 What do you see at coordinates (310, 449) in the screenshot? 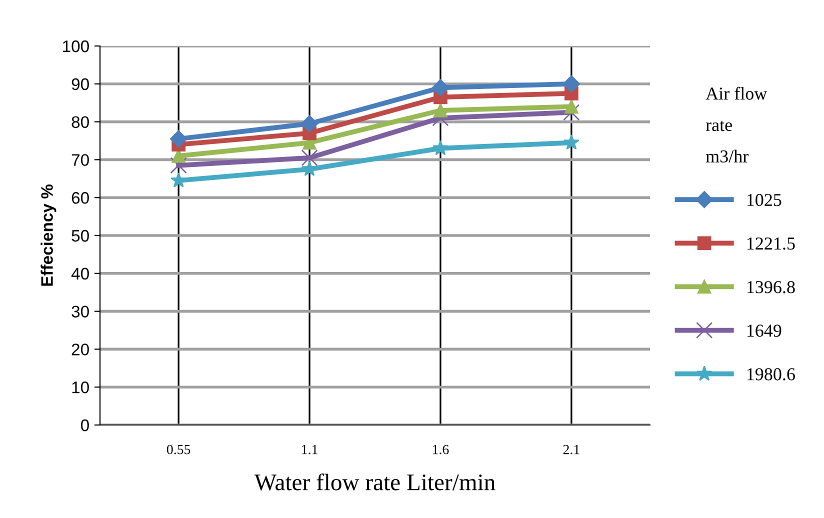
I see `x-tick-label: 1.1` at bounding box center [310, 449].